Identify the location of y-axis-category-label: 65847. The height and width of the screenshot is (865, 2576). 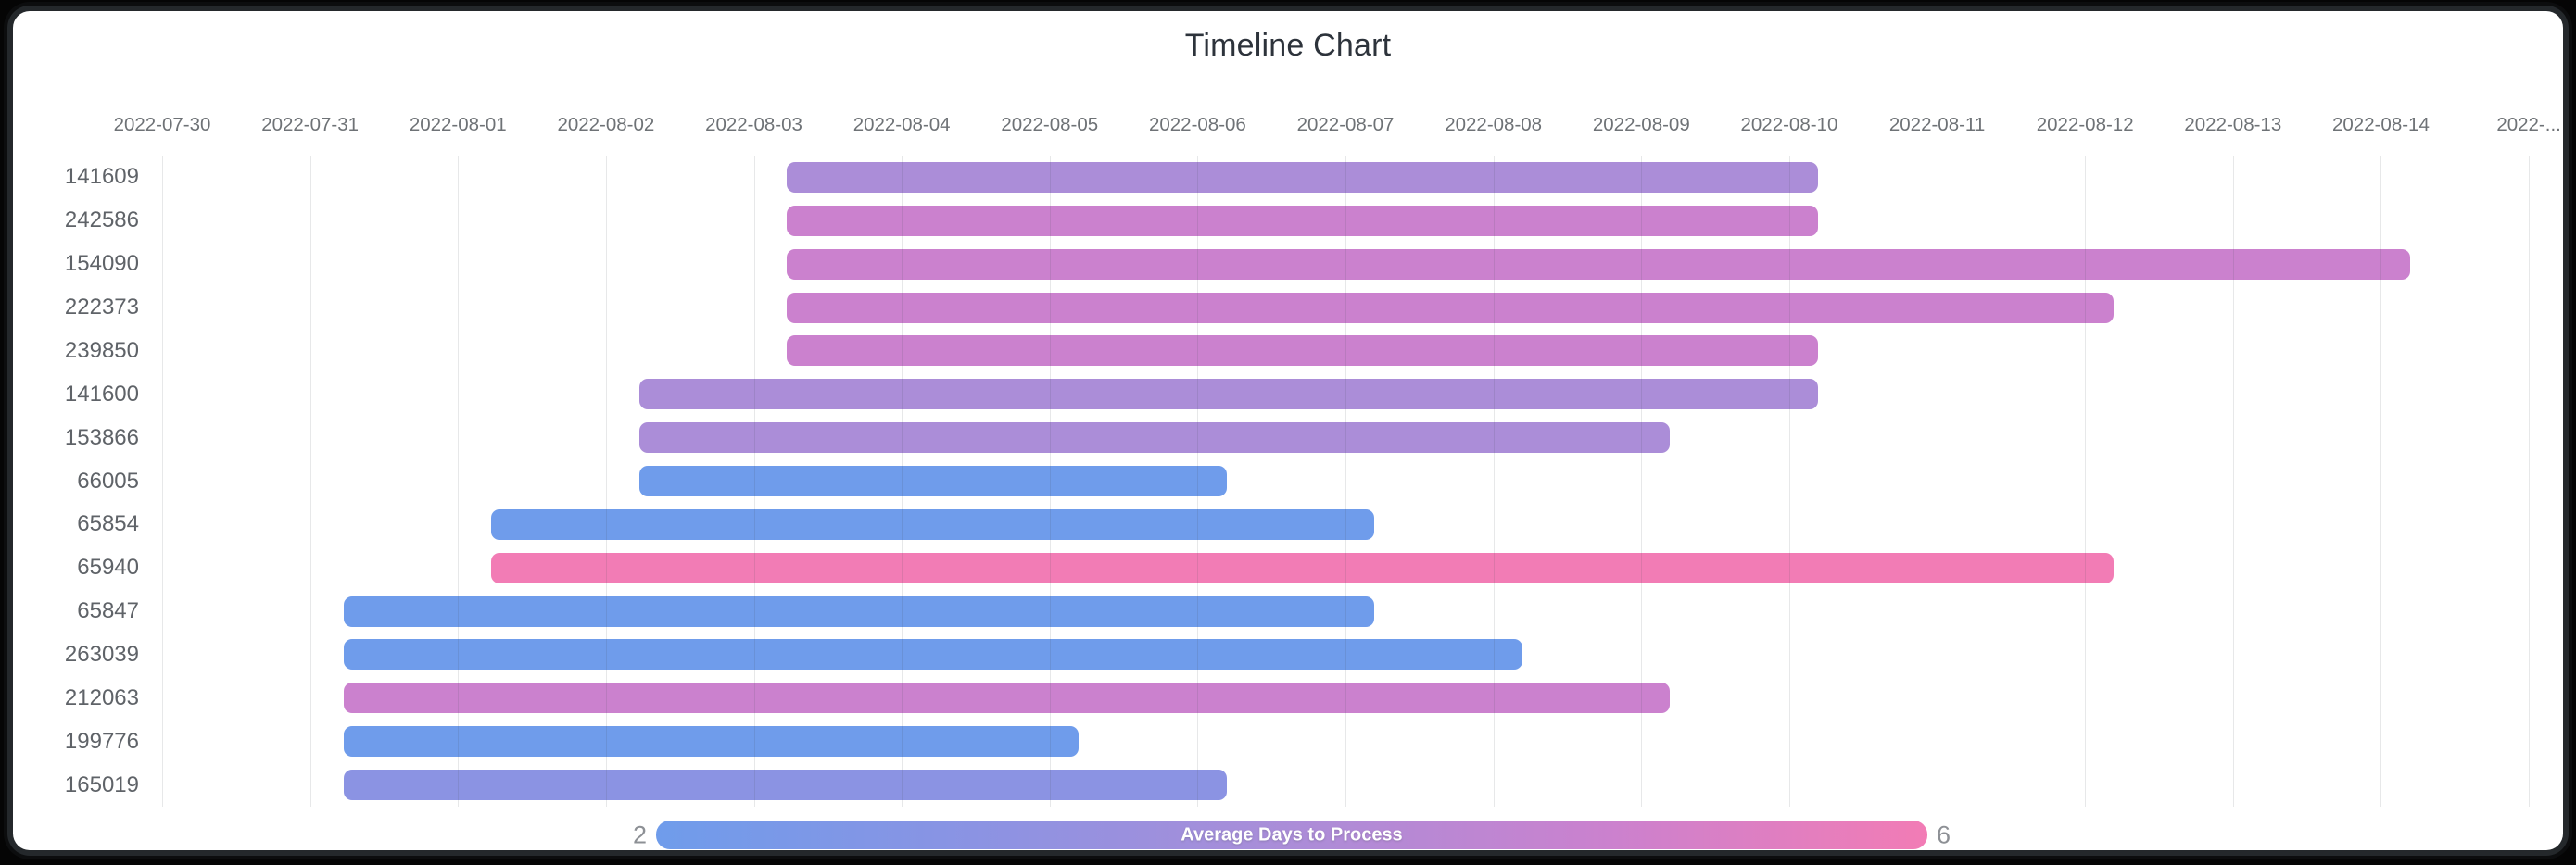
(108, 611).